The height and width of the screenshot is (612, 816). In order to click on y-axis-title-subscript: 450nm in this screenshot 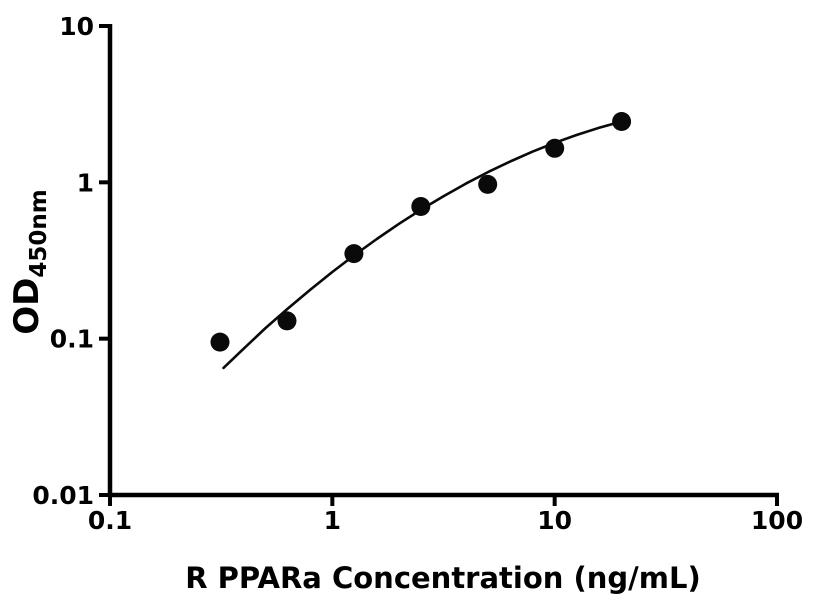, I will do `click(39, 233)`.